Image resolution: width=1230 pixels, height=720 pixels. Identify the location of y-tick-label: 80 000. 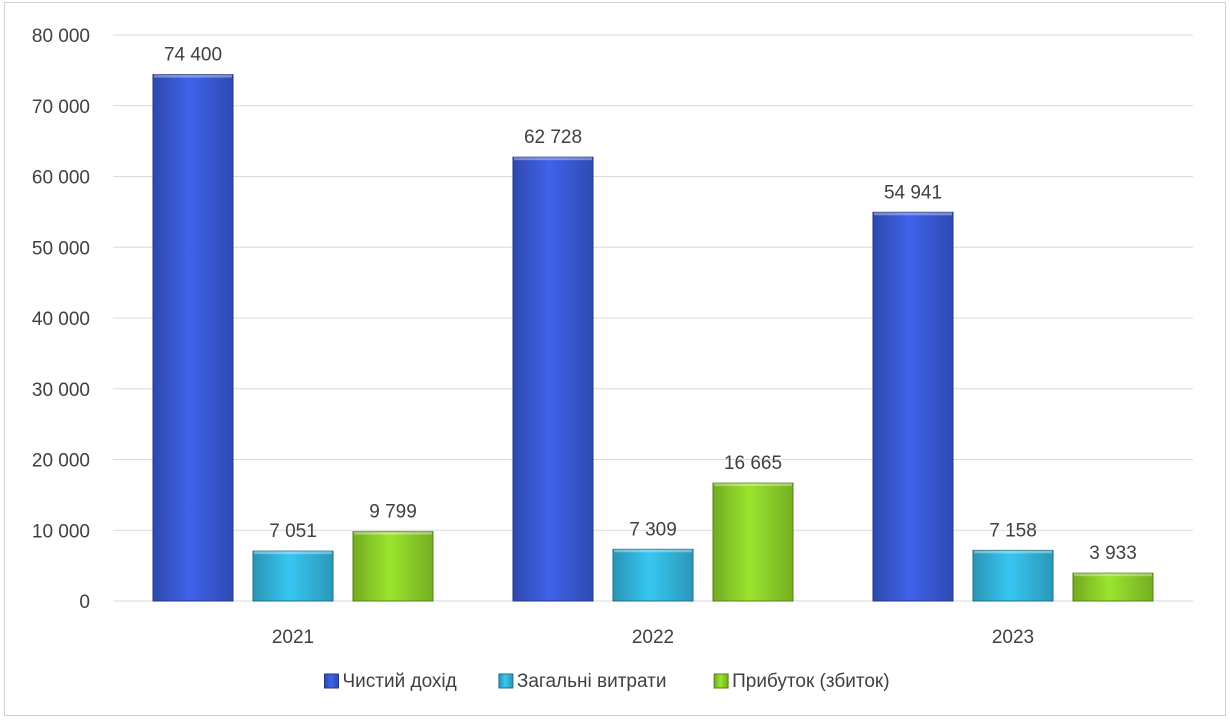
(61, 36).